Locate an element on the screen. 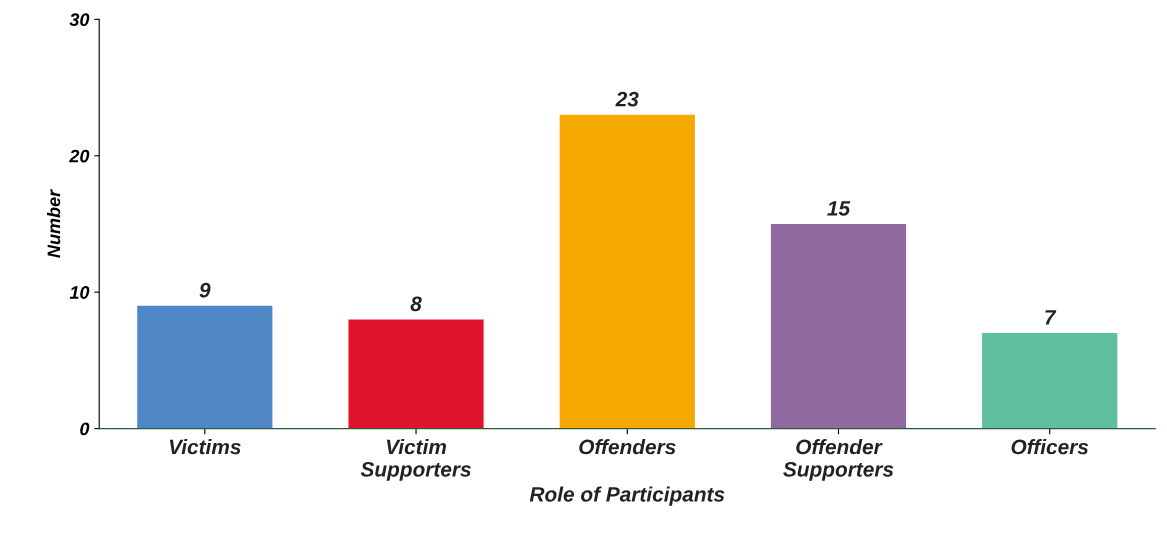 Image resolution: width=1167 pixels, height=553 pixels. y-tick-label: 30 is located at coordinates (79, 20).